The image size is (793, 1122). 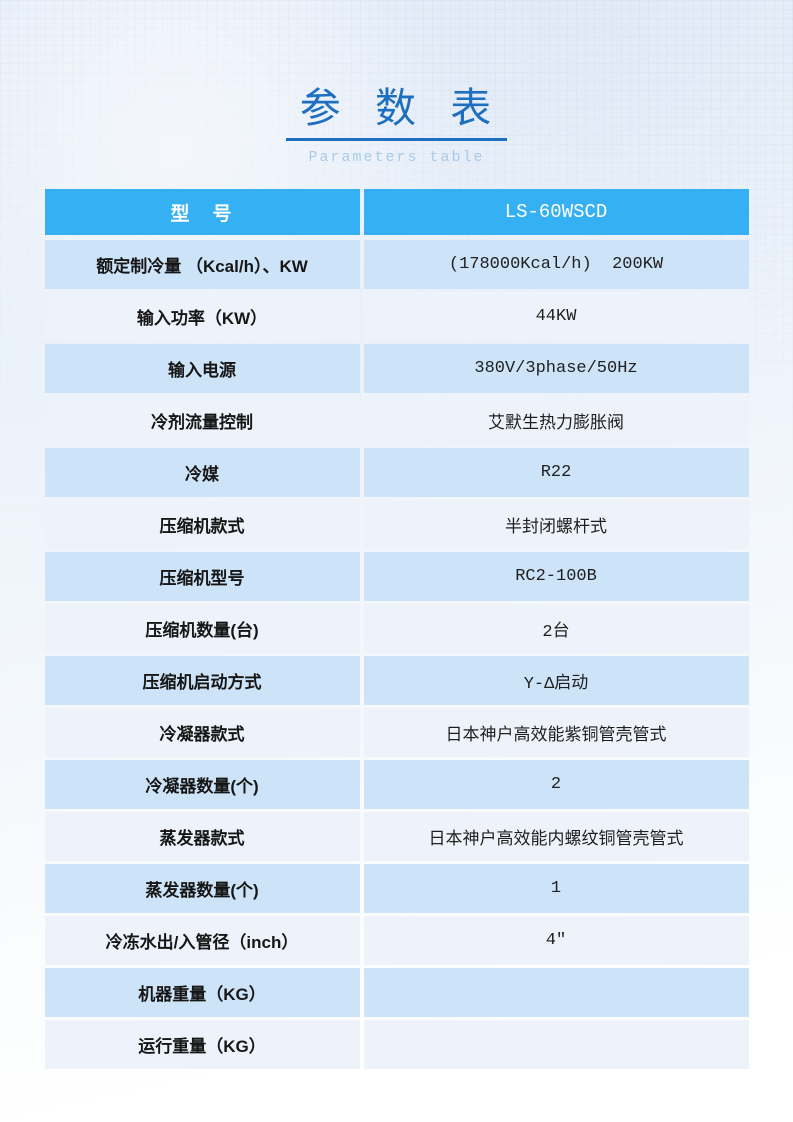 What do you see at coordinates (556, 784) in the screenshot?
I see `param-value-cell: 2` at bounding box center [556, 784].